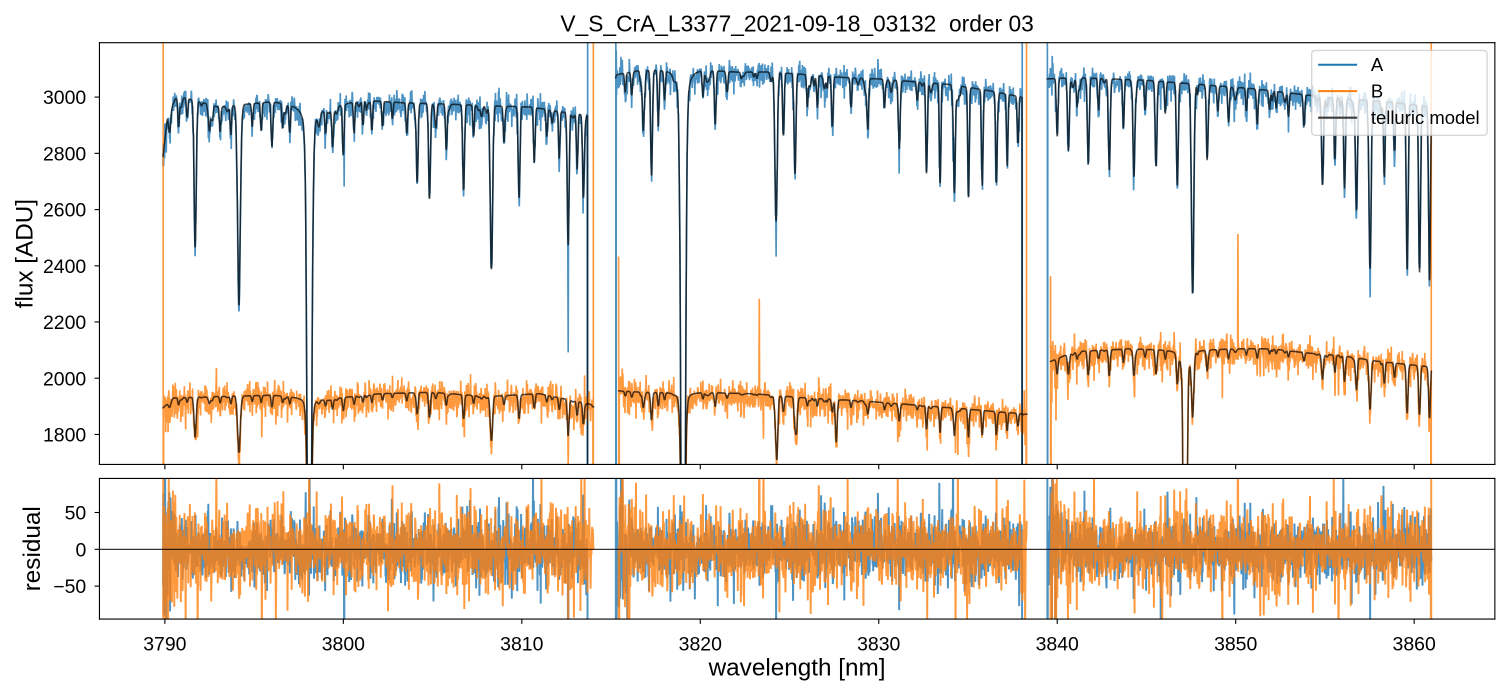 The image size is (1510, 696). Describe the element at coordinates (1377, 64) in the screenshot. I see `svg-text: A` at that location.